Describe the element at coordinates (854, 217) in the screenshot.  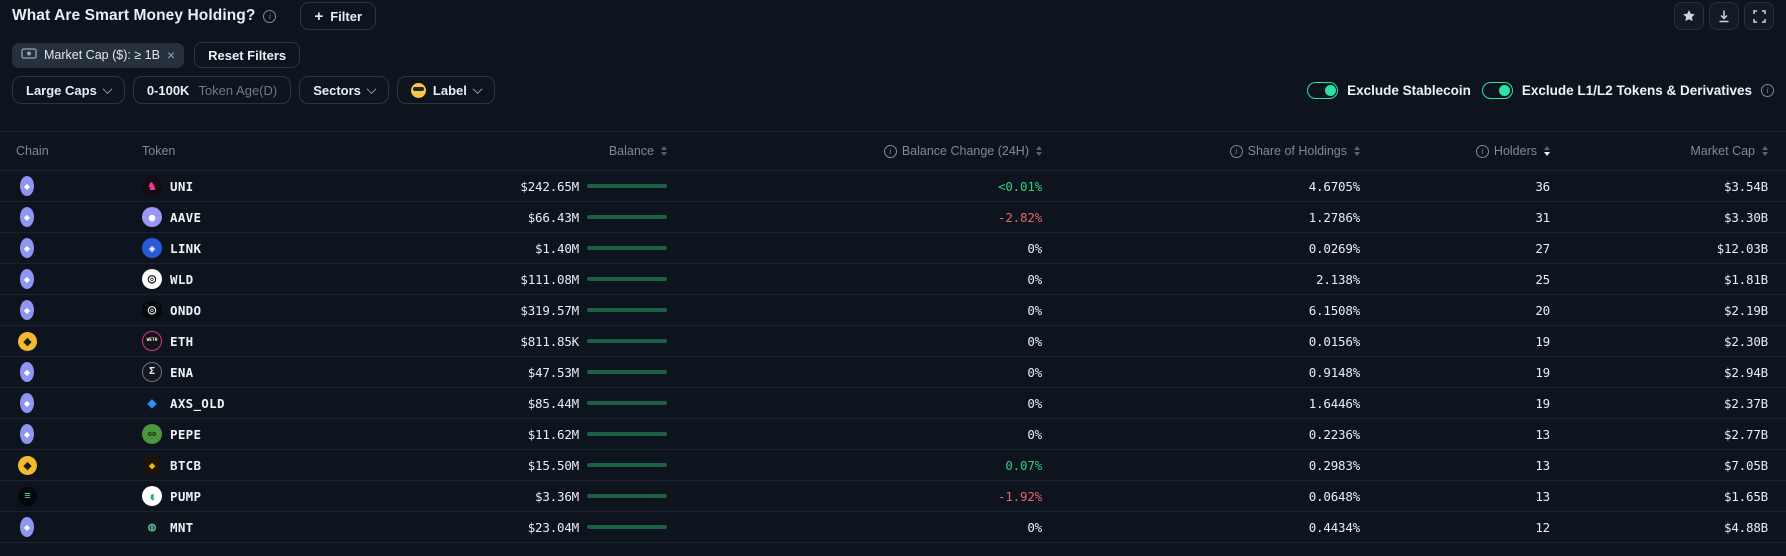
I see `balance-change-cell: -2.82%` at that location.